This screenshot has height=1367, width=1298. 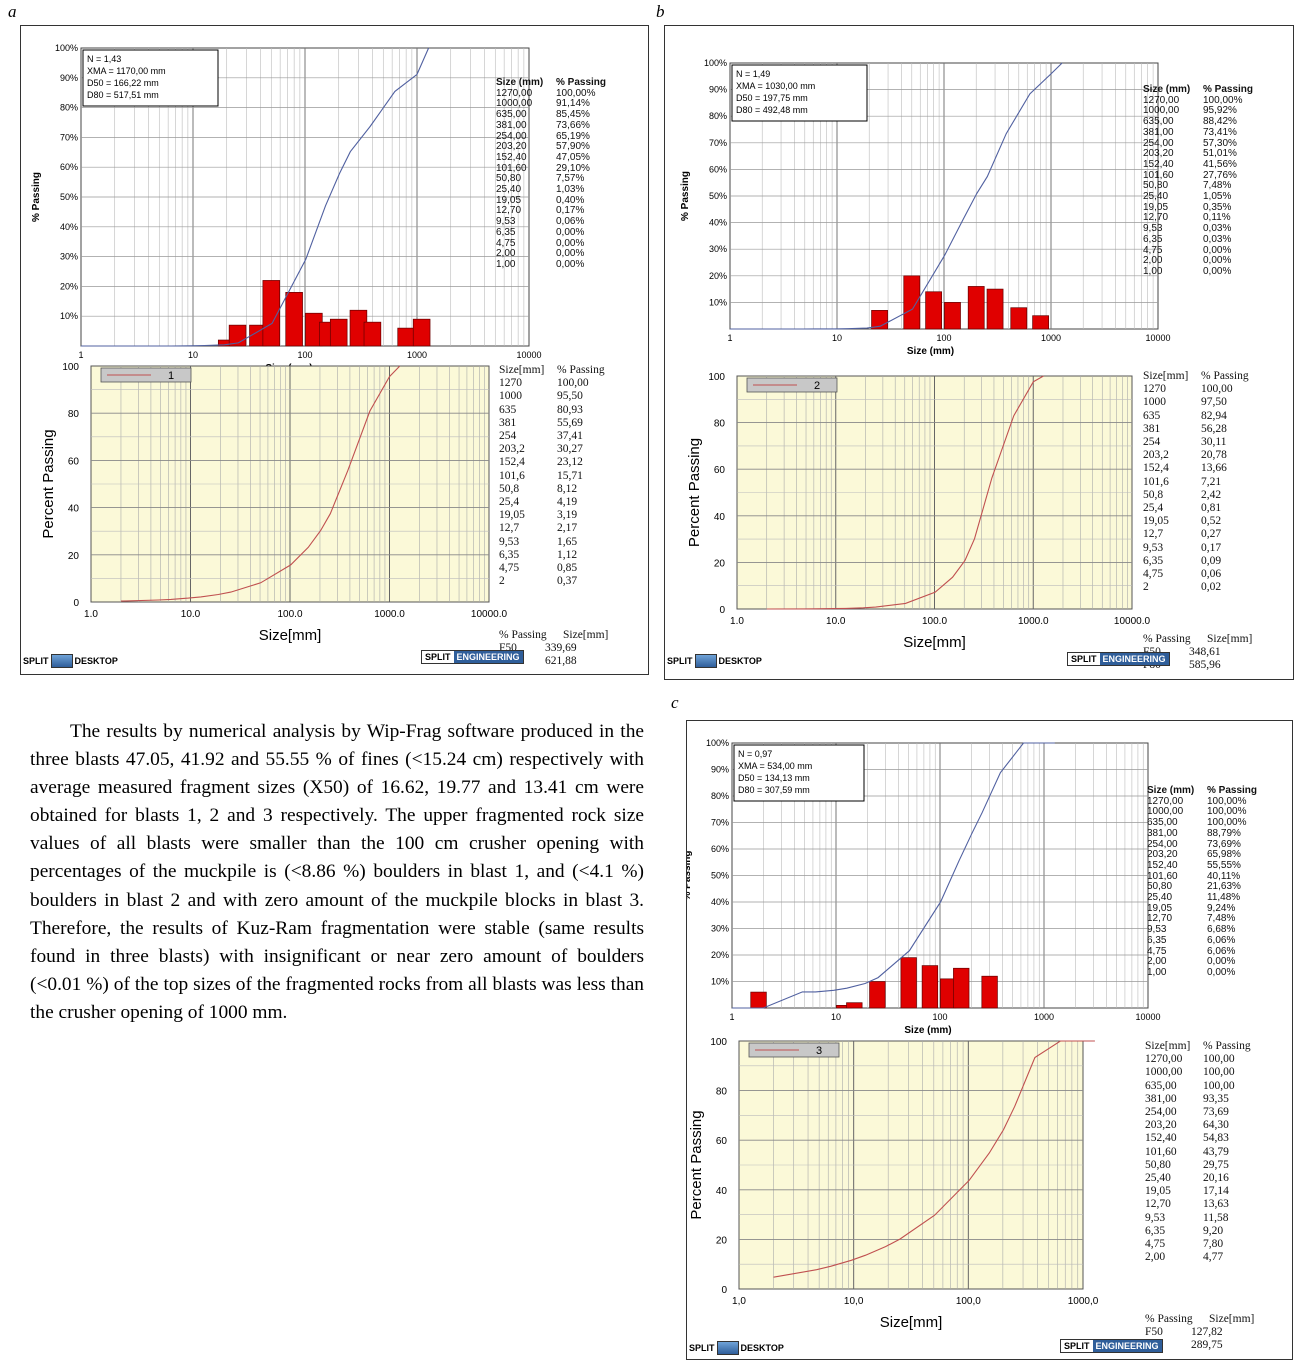 What do you see at coordinates (1207, 887) in the screenshot?
I see `table-row: 50,80 21,63%` at bounding box center [1207, 887].